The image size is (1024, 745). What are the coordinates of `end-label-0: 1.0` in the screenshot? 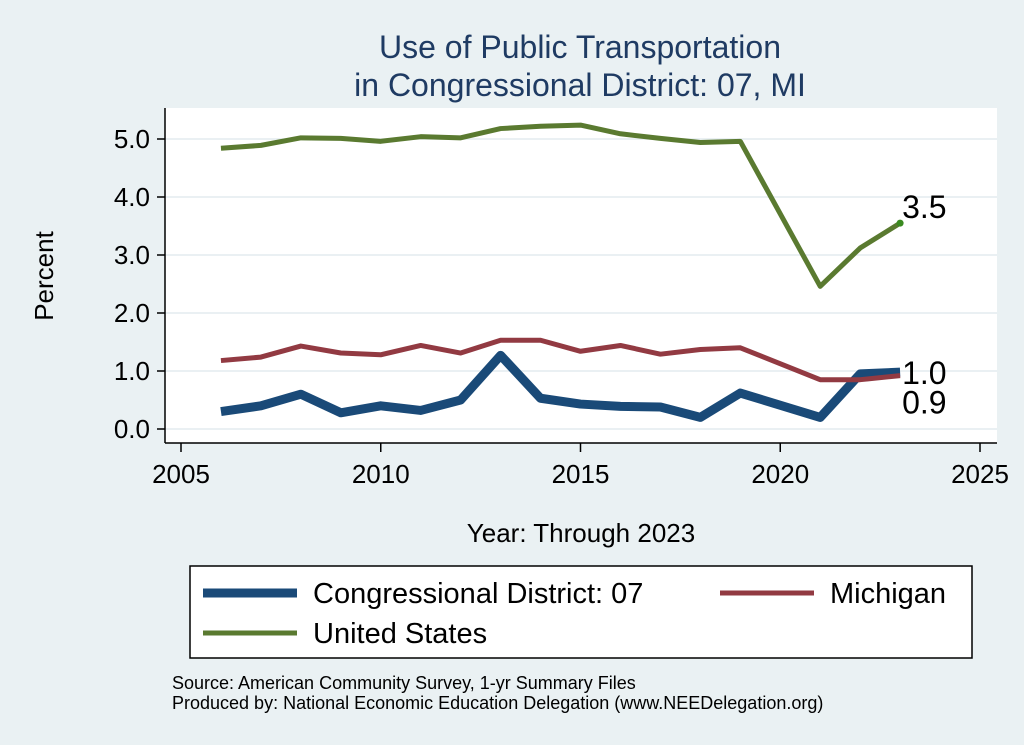 It's located at (924, 373).